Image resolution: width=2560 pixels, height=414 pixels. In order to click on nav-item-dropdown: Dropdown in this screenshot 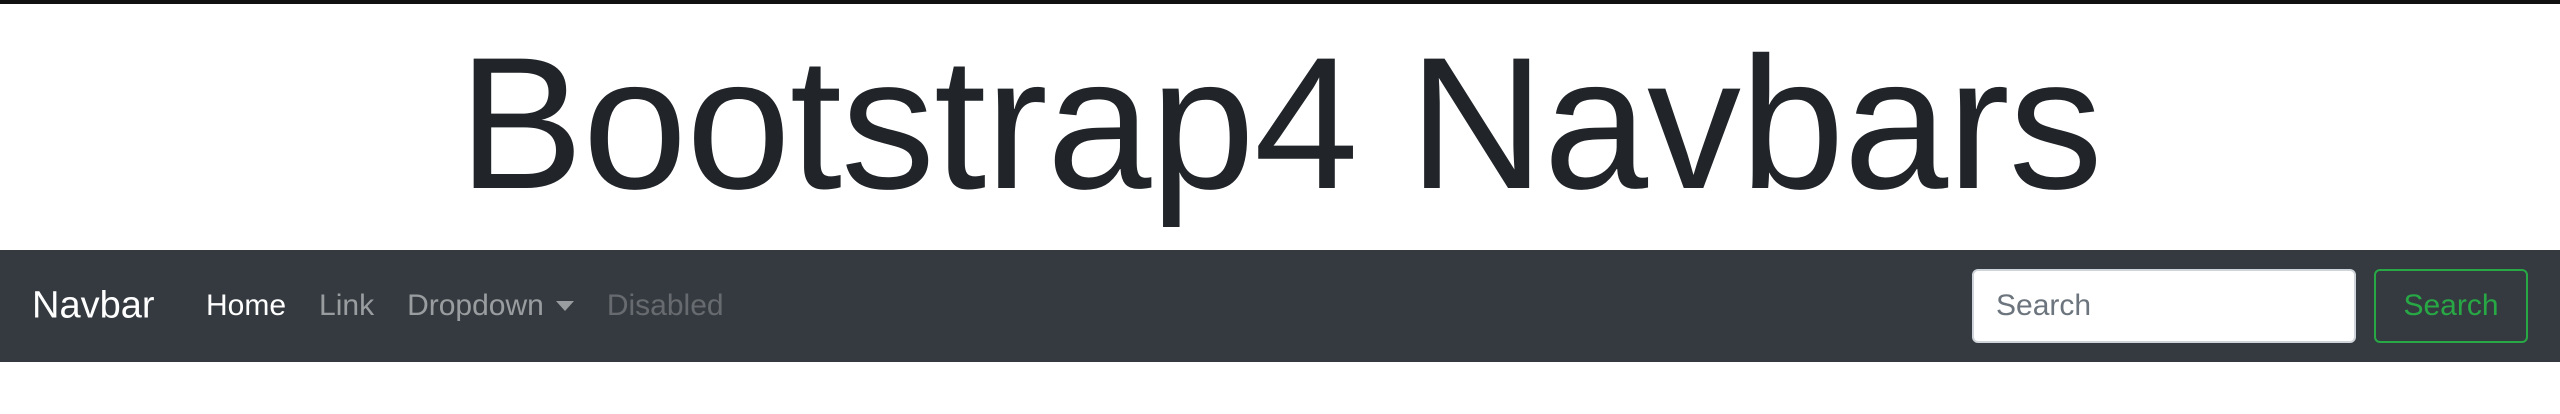, I will do `click(490, 306)`.